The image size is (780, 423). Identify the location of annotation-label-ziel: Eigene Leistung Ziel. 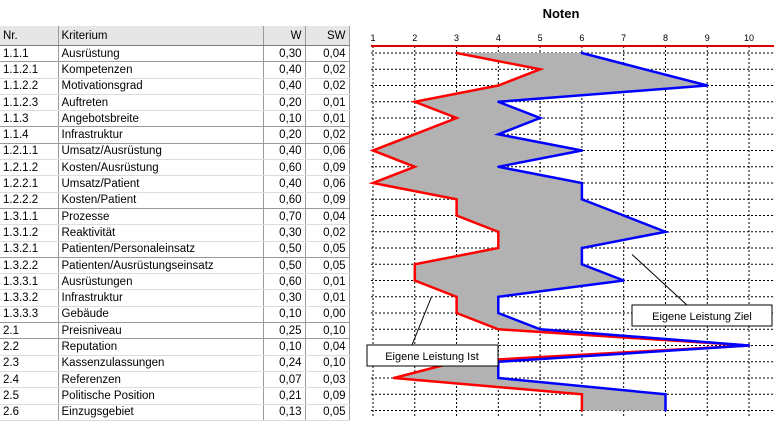
(702, 317).